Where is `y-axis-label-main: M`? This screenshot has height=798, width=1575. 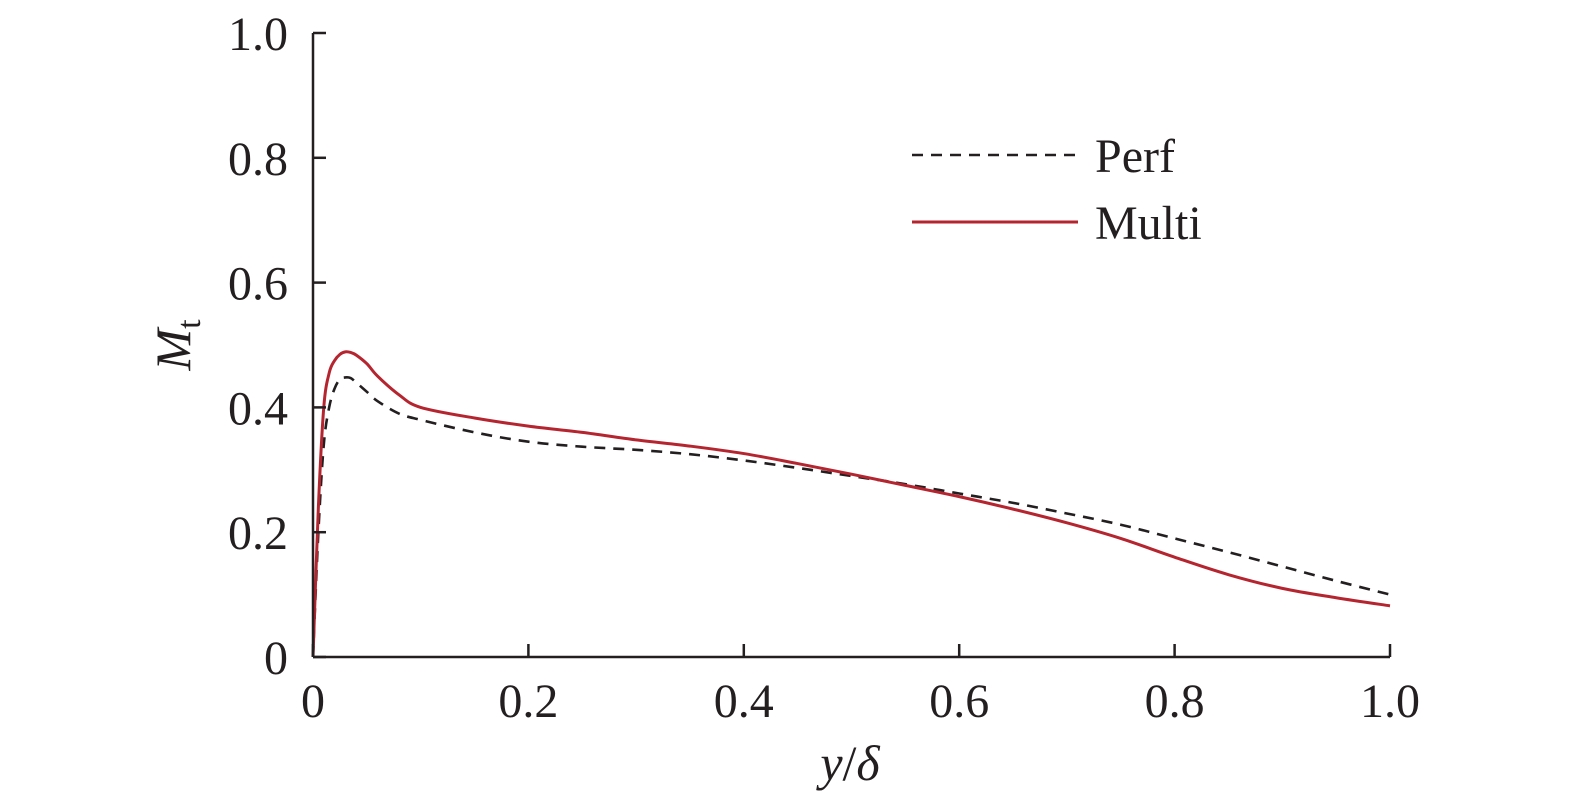 y-axis-label-main: M is located at coordinates (173, 349).